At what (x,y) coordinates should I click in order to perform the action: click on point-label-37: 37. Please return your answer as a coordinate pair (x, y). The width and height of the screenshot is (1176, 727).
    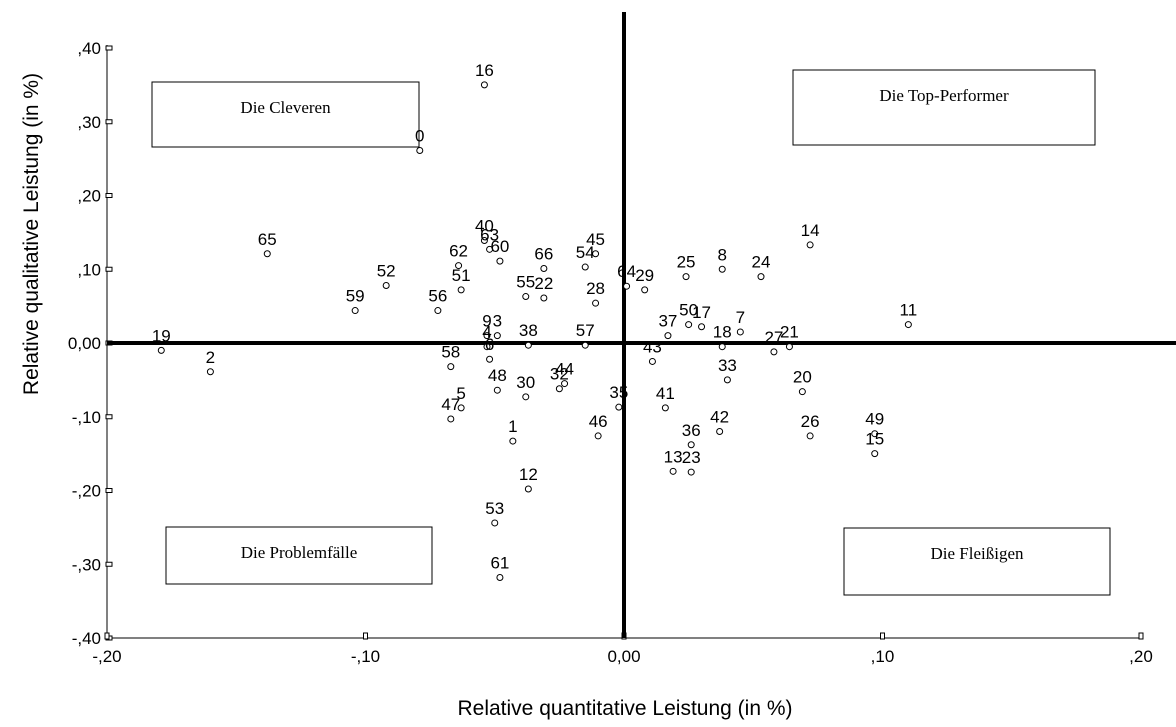
    Looking at the image, I should click on (667, 321).